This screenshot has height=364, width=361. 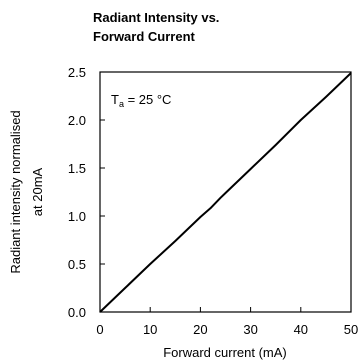 I want to click on annotation-subscript: a, so click(x=121, y=104).